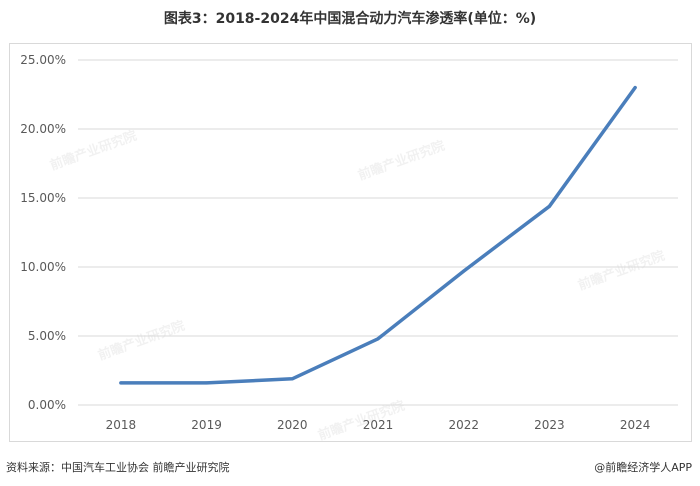  What do you see at coordinates (47, 405) in the screenshot?
I see `y-tick-label: 0.00%` at bounding box center [47, 405].